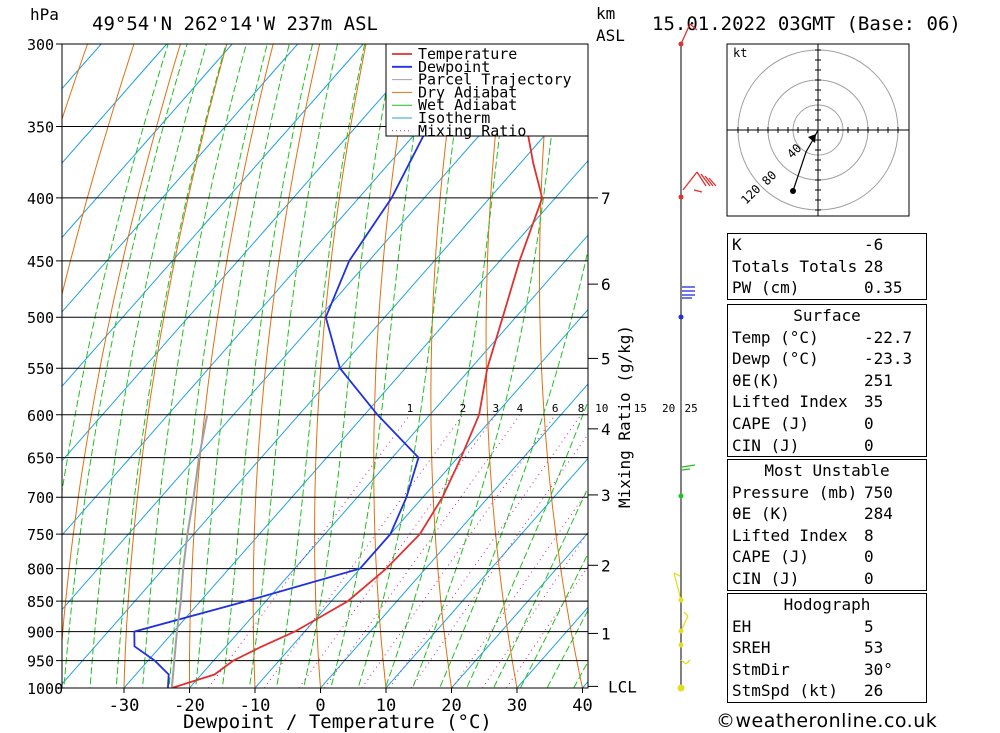  What do you see at coordinates (40, 127) in the screenshot?
I see `pressure-tick-label: 350` at bounding box center [40, 127].